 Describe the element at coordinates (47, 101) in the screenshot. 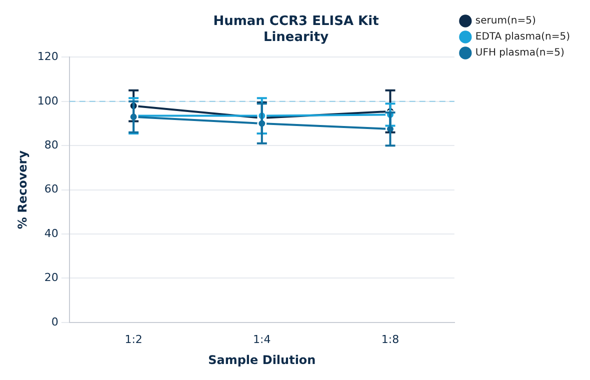

I see `y-tick-label: 100` at that location.